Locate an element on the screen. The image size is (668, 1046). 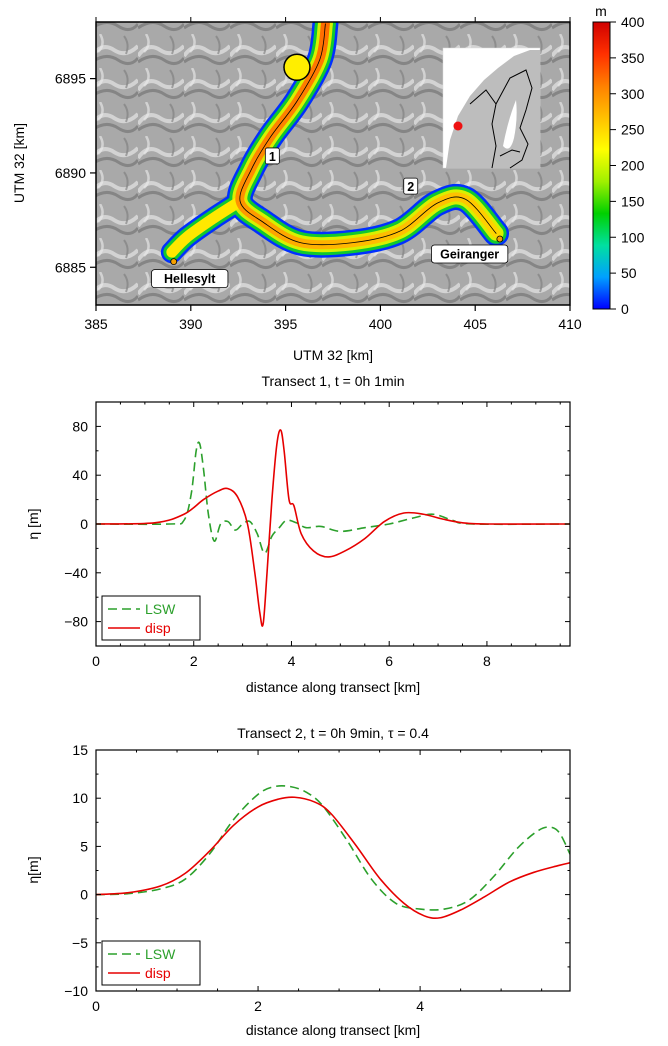
transect-label: 1 is located at coordinates (272, 157).